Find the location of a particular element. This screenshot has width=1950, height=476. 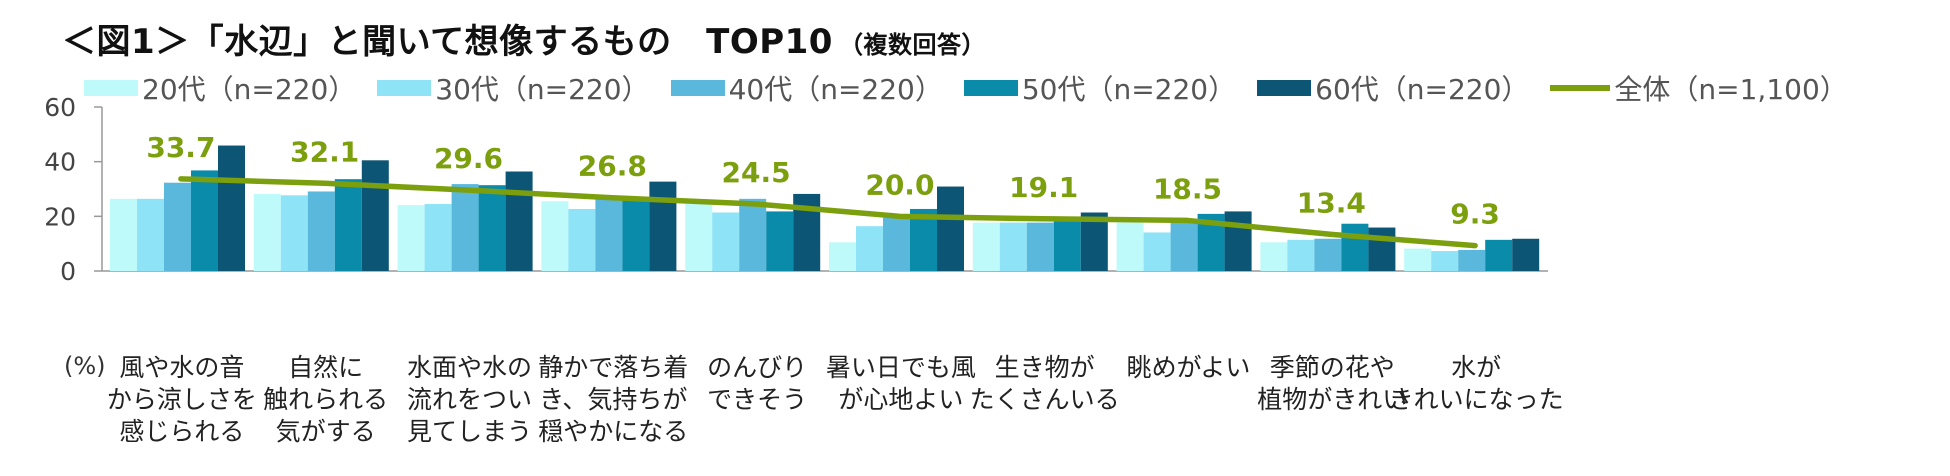

legend-label: 50代（n=220） is located at coordinates (1129, 89).